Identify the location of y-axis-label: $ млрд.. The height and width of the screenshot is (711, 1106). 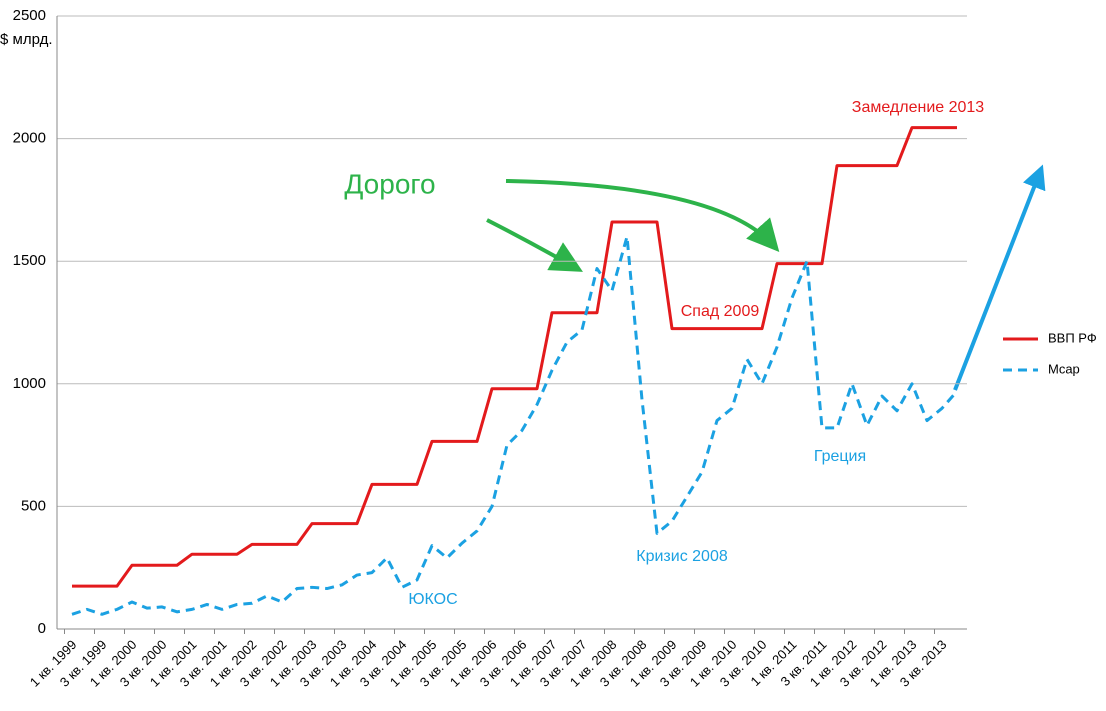
(26, 39).